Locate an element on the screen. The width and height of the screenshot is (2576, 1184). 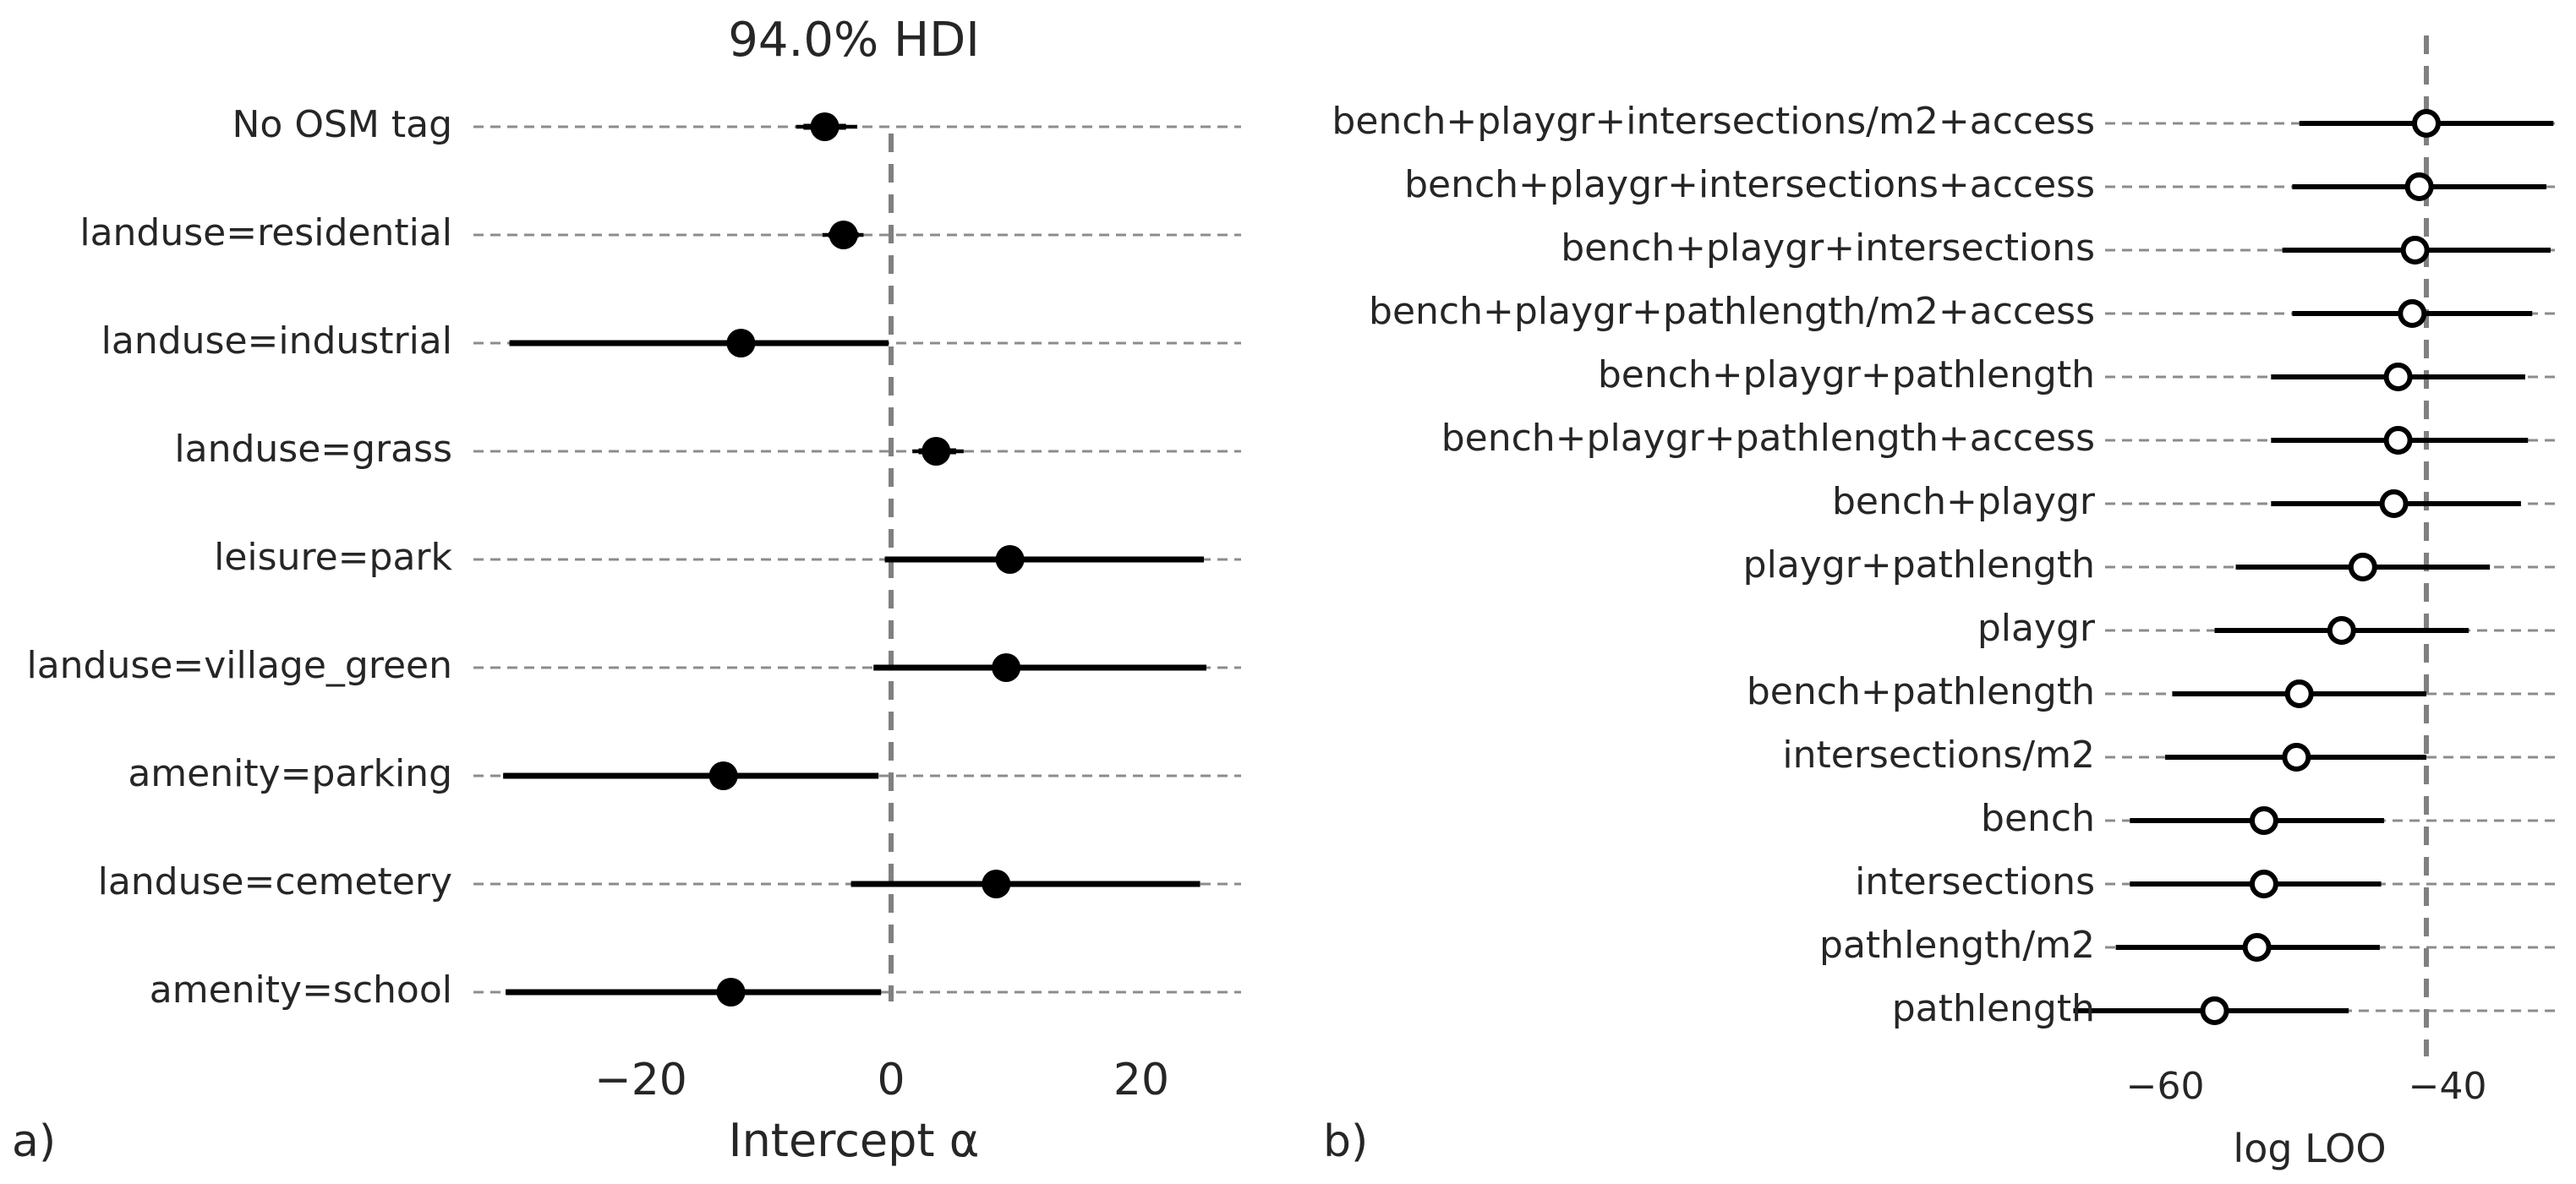
panel-a-label: a) is located at coordinates (34, 1141).